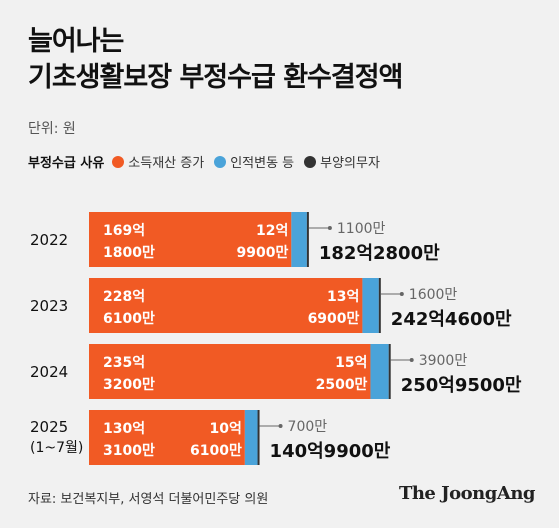  What do you see at coordinates (52, 129) in the screenshot?
I see `unit-label: 단위: 원` at bounding box center [52, 129].